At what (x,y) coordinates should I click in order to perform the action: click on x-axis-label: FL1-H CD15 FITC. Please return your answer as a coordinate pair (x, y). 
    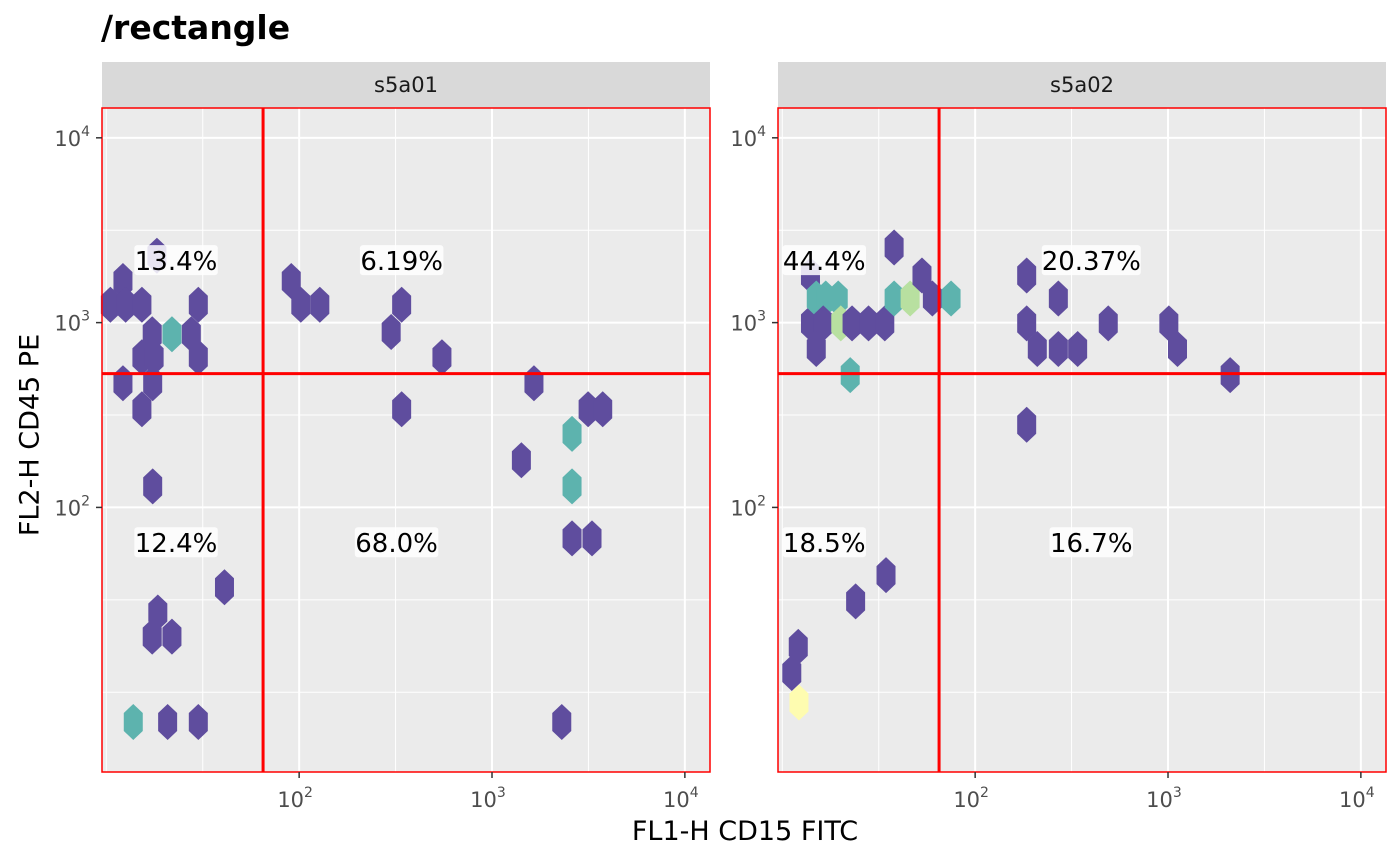
    Looking at the image, I should click on (745, 831).